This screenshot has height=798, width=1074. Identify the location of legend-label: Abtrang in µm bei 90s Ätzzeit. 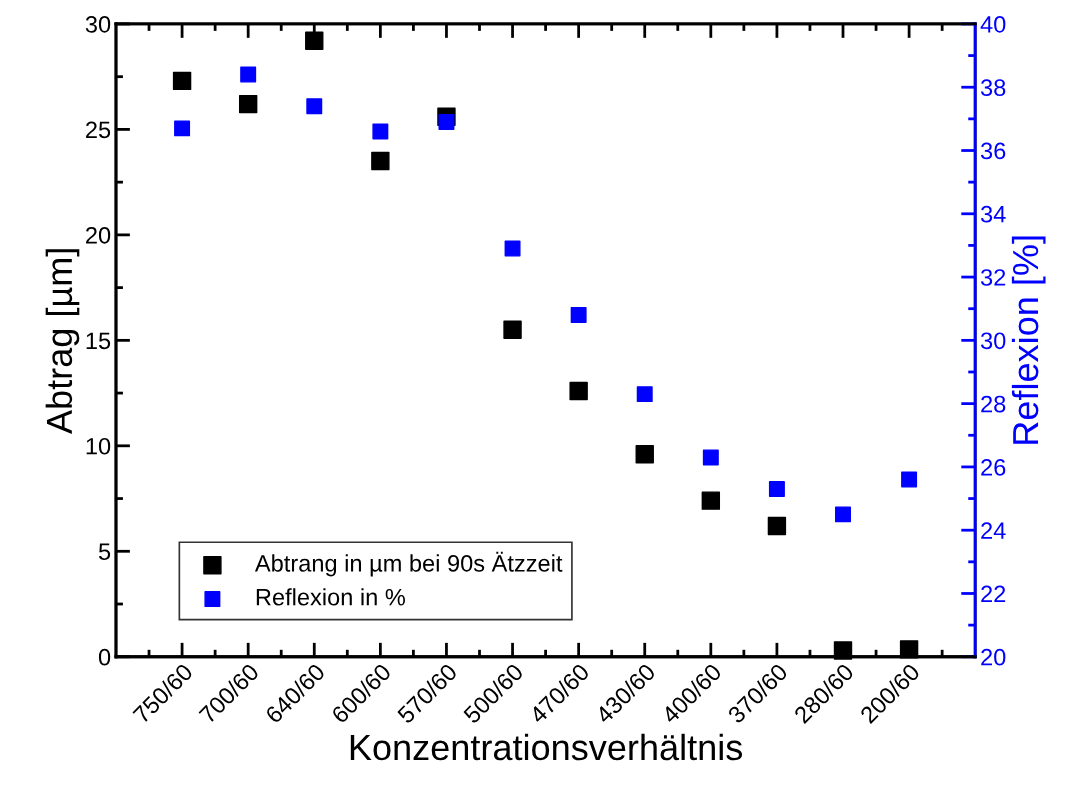
(408, 564).